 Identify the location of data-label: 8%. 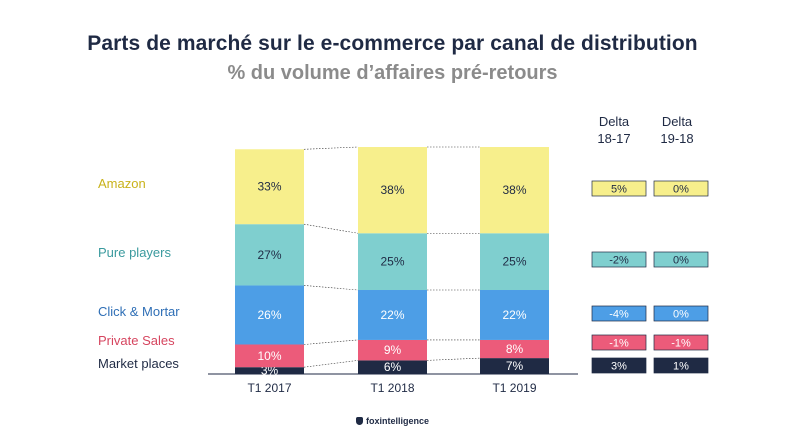
(515, 349).